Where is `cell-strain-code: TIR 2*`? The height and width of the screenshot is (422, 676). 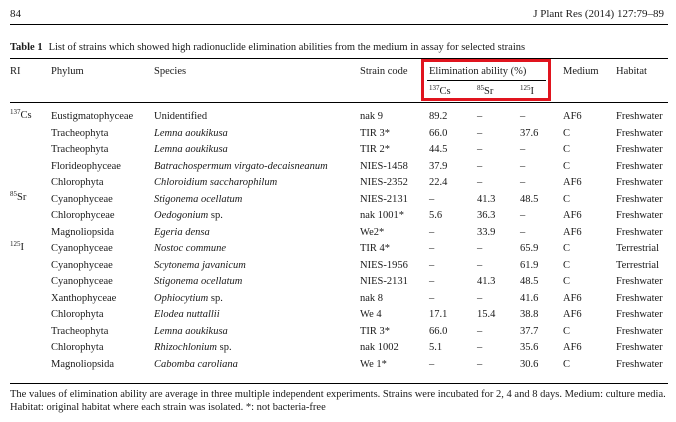 cell-strain-code: TIR 2* is located at coordinates (375, 149).